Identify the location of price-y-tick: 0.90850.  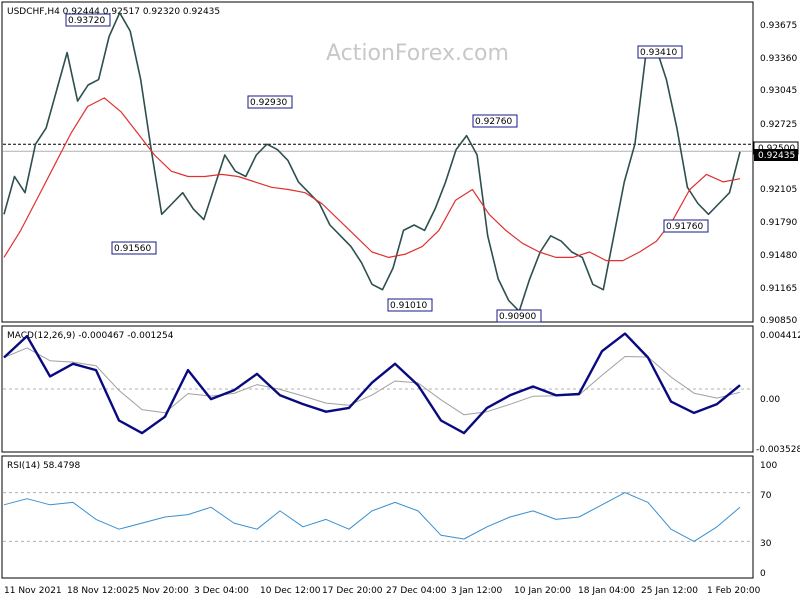
(778, 321).